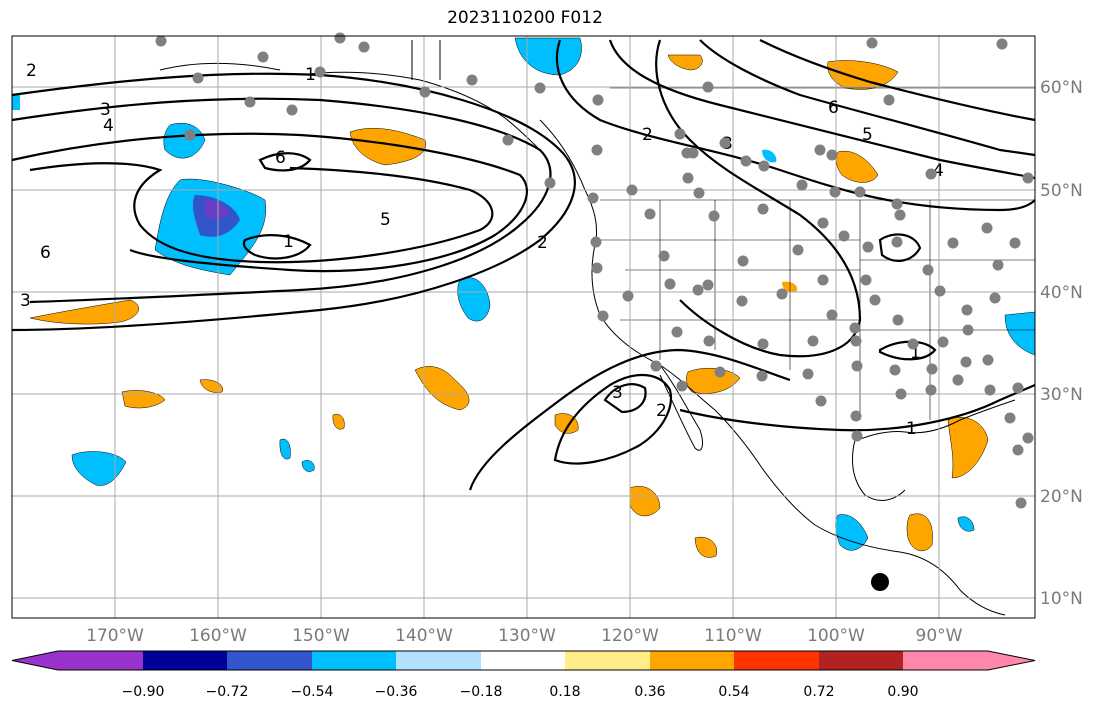 The image size is (1102, 710). What do you see at coordinates (1061, 293) in the screenshot?
I see `lat-label-40: 40°N` at bounding box center [1061, 293].